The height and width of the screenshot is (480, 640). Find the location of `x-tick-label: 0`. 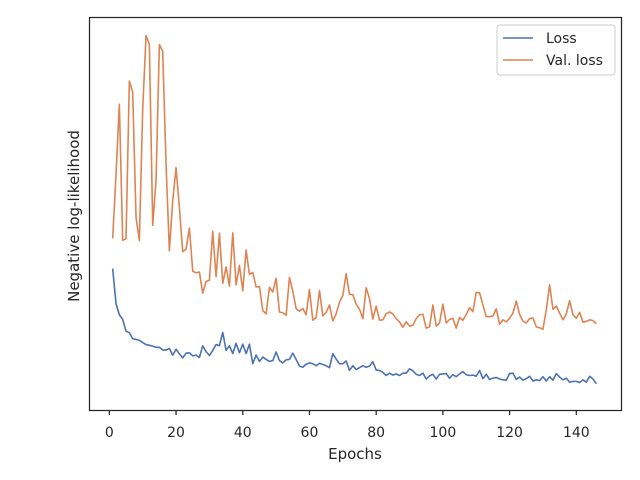

x-tick-label: 0 is located at coordinates (109, 433).